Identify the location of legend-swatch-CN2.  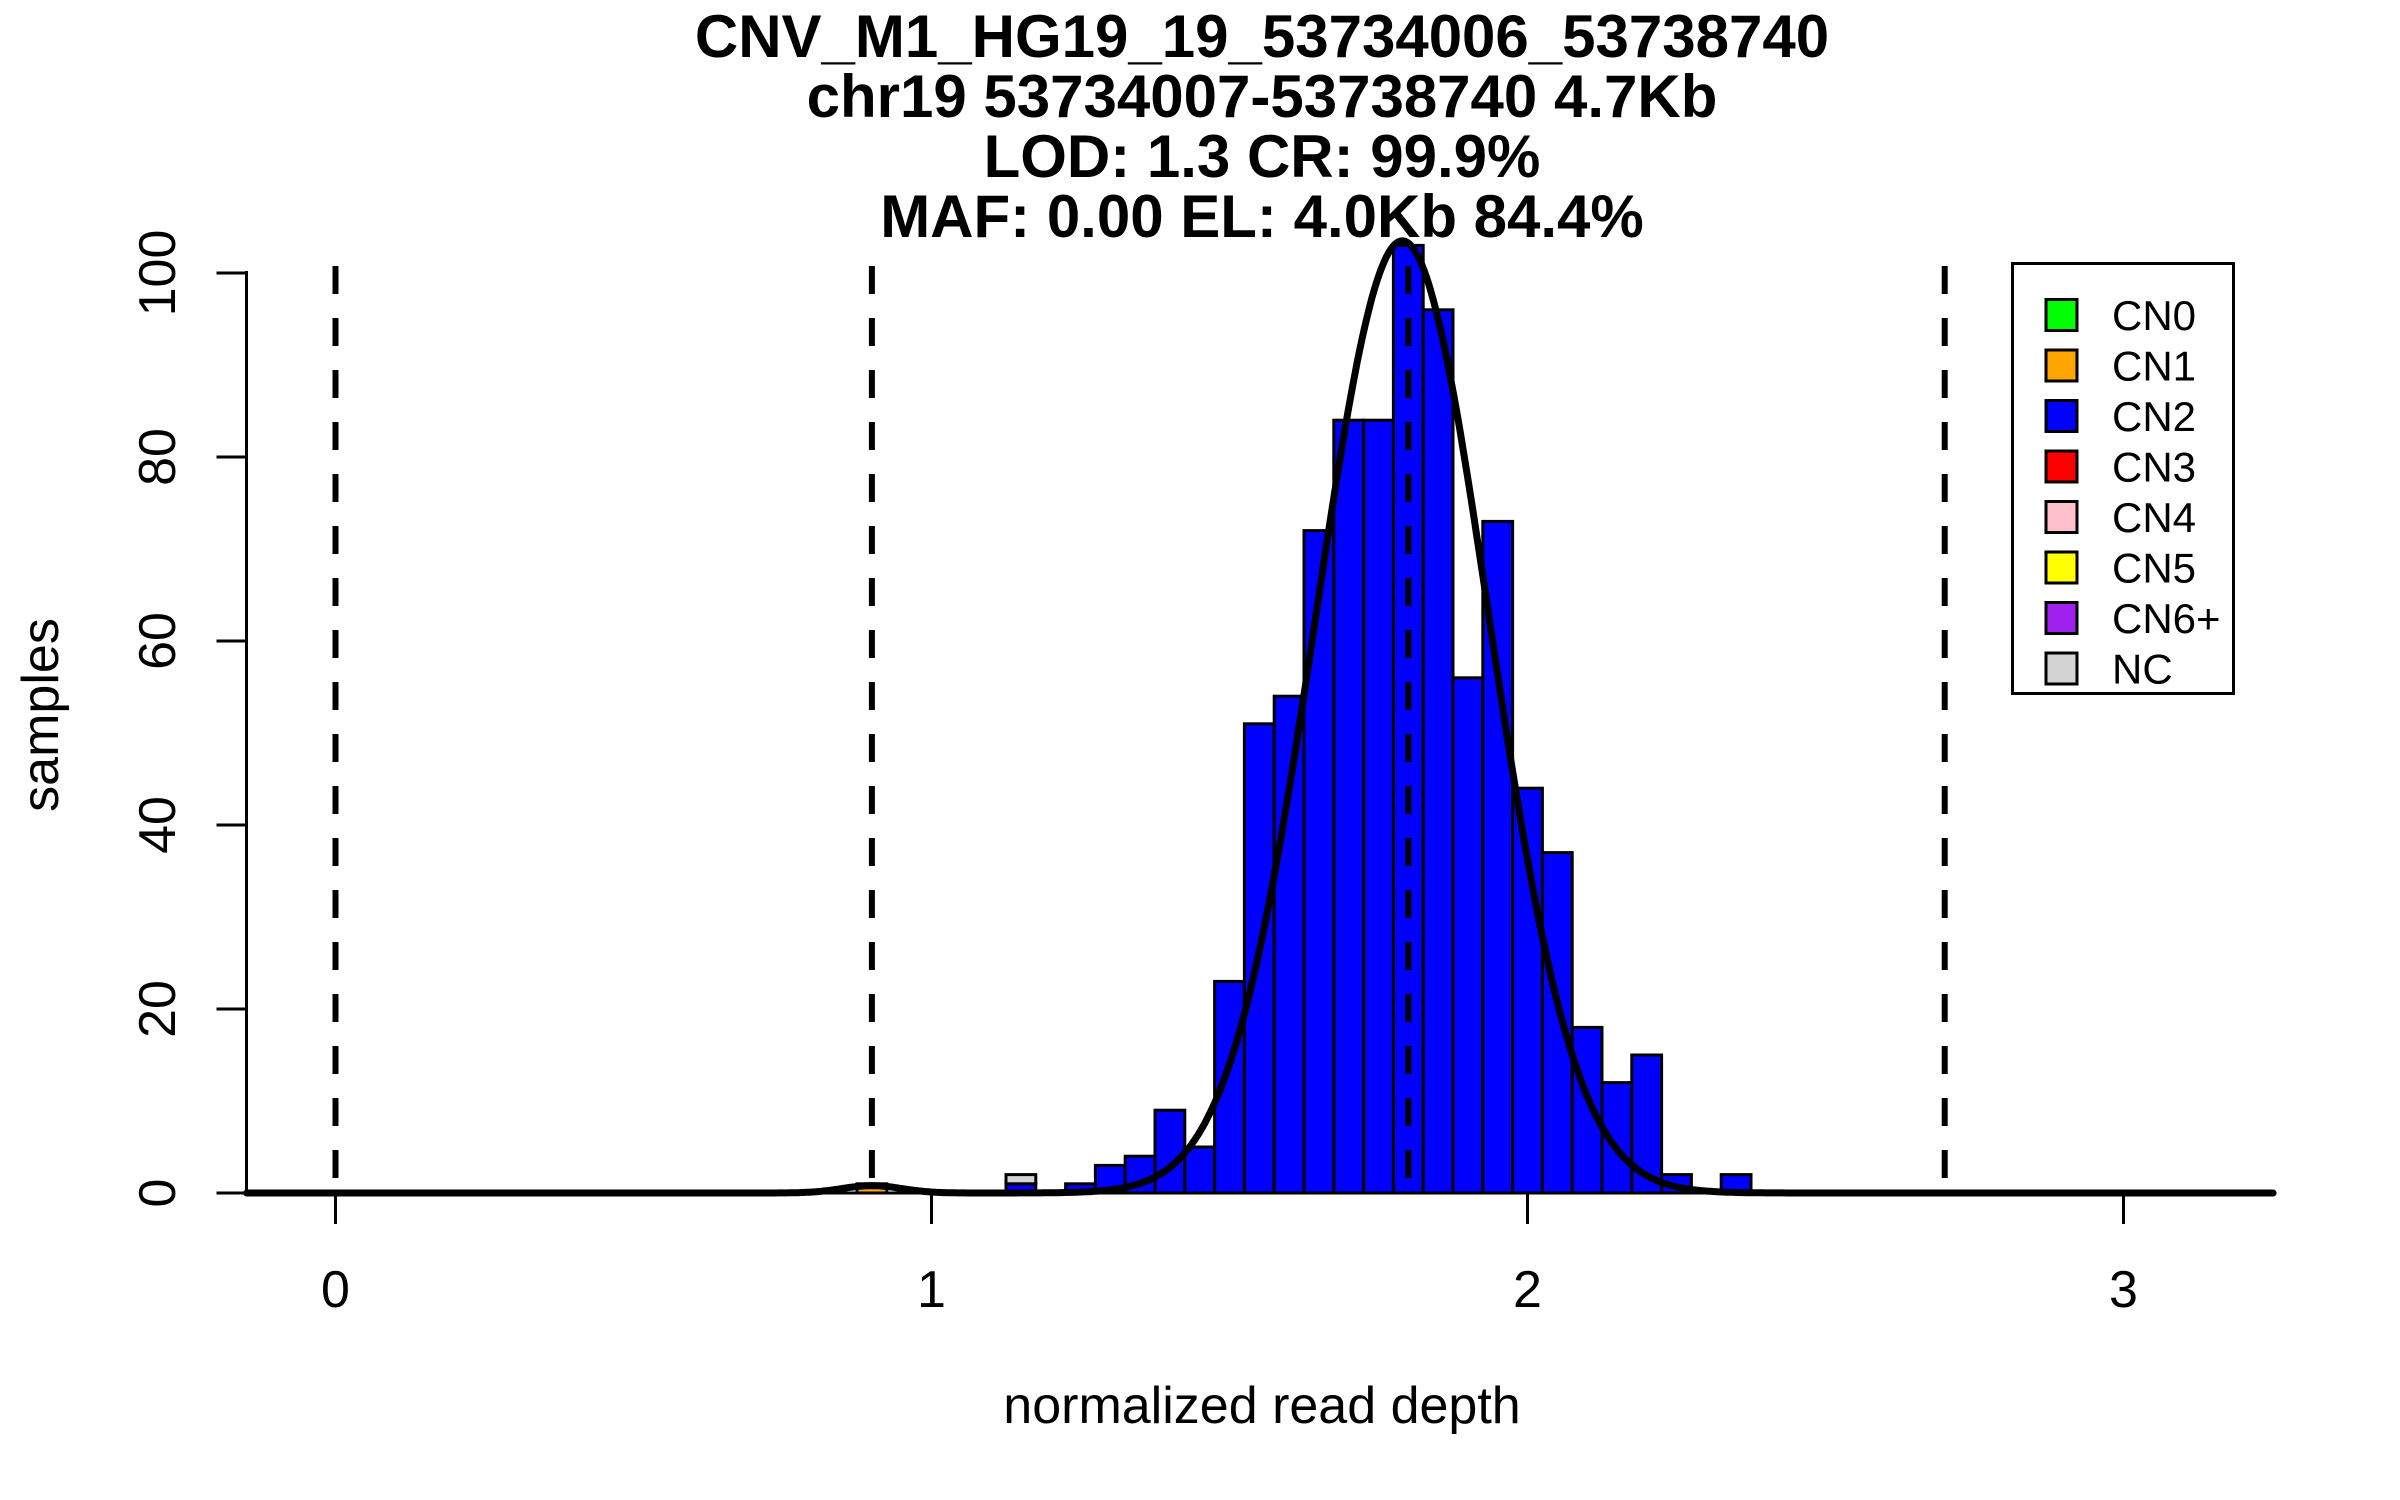
(2061, 416).